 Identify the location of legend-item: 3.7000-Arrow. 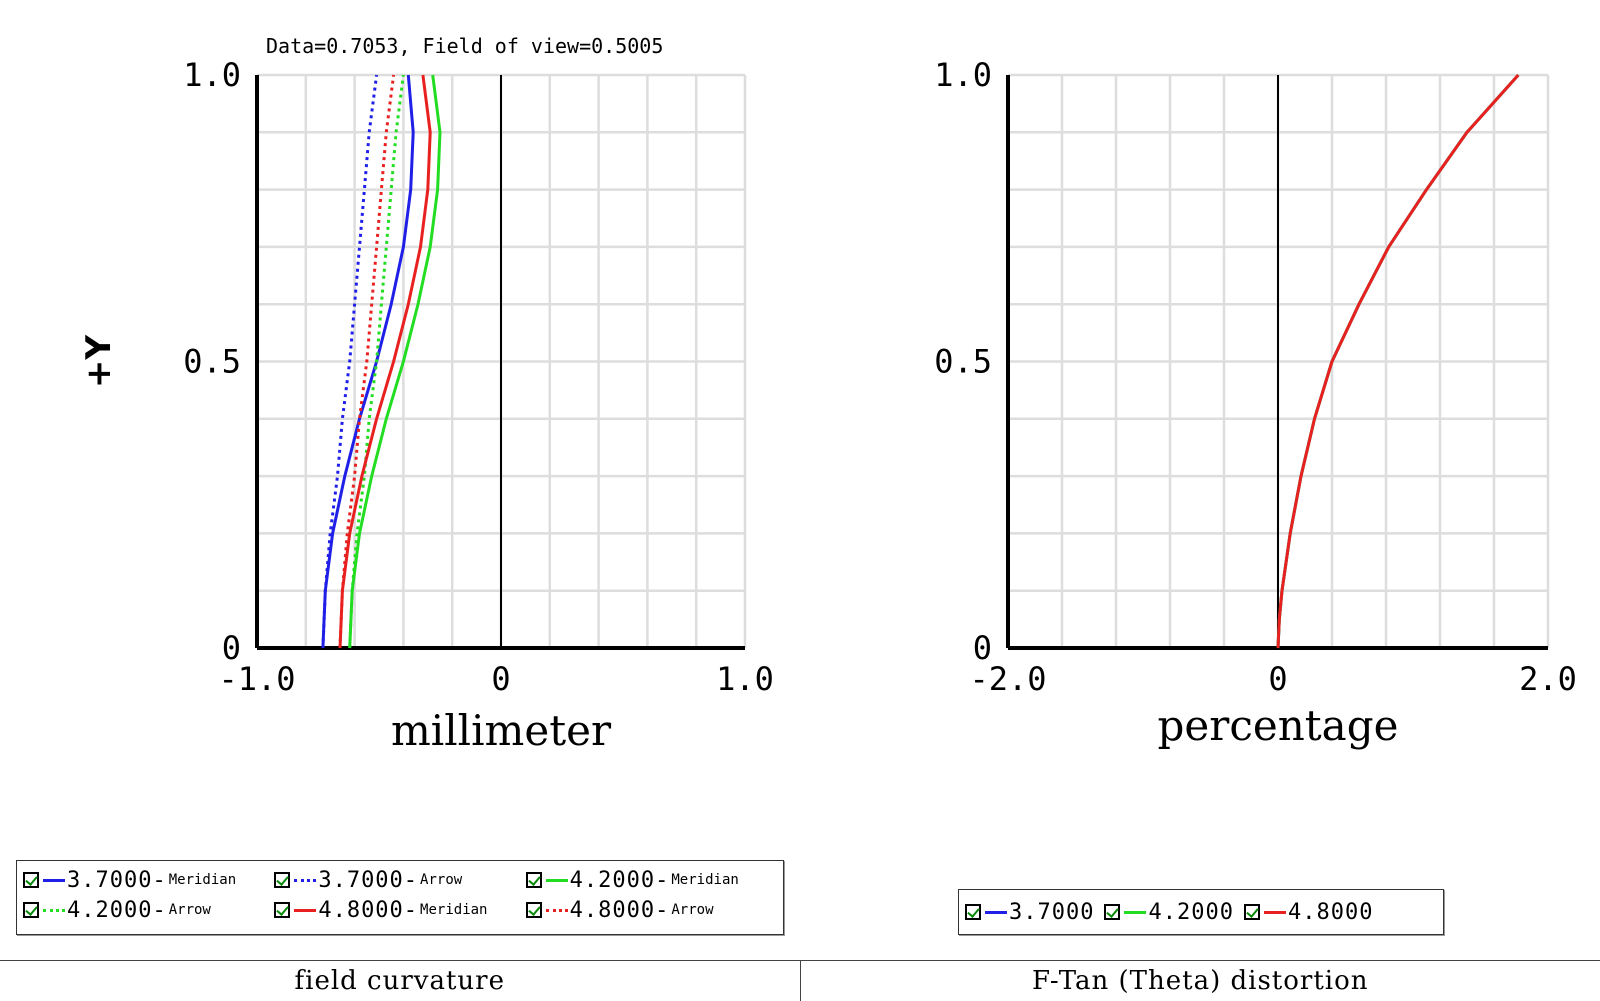
(394, 880).